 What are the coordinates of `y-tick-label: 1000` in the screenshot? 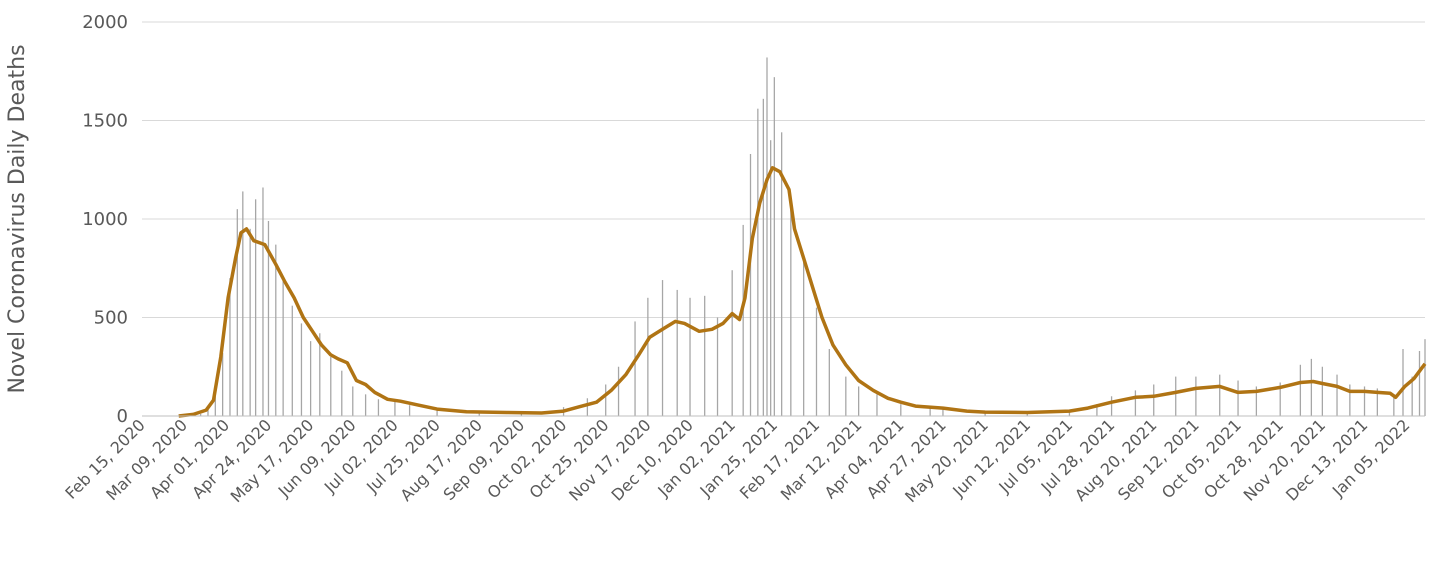 It's located at (105, 219).